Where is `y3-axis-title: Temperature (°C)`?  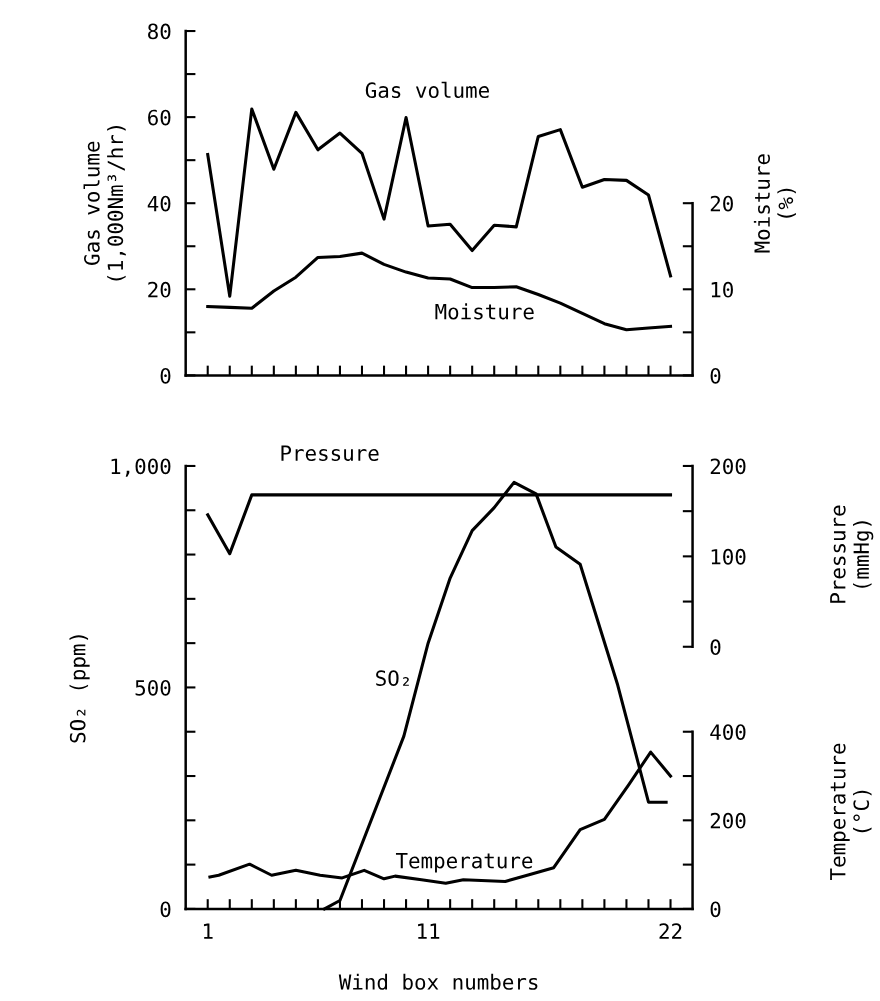 y3-axis-title: Temperature (°C) is located at coordinates (851, 811).